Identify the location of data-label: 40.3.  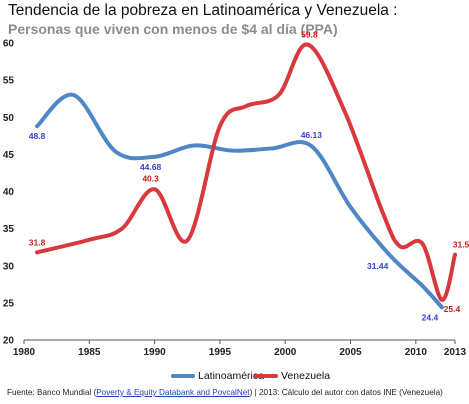
(150, 178).